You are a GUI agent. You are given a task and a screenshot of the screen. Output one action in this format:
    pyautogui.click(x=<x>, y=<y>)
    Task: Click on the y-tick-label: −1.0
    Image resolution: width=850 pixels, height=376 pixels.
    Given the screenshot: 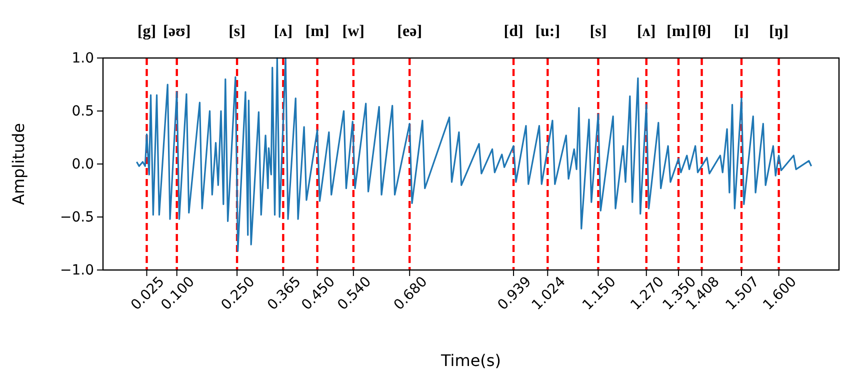 What is the action you would take?
    pyautogui.click(x=77, y=270)
    